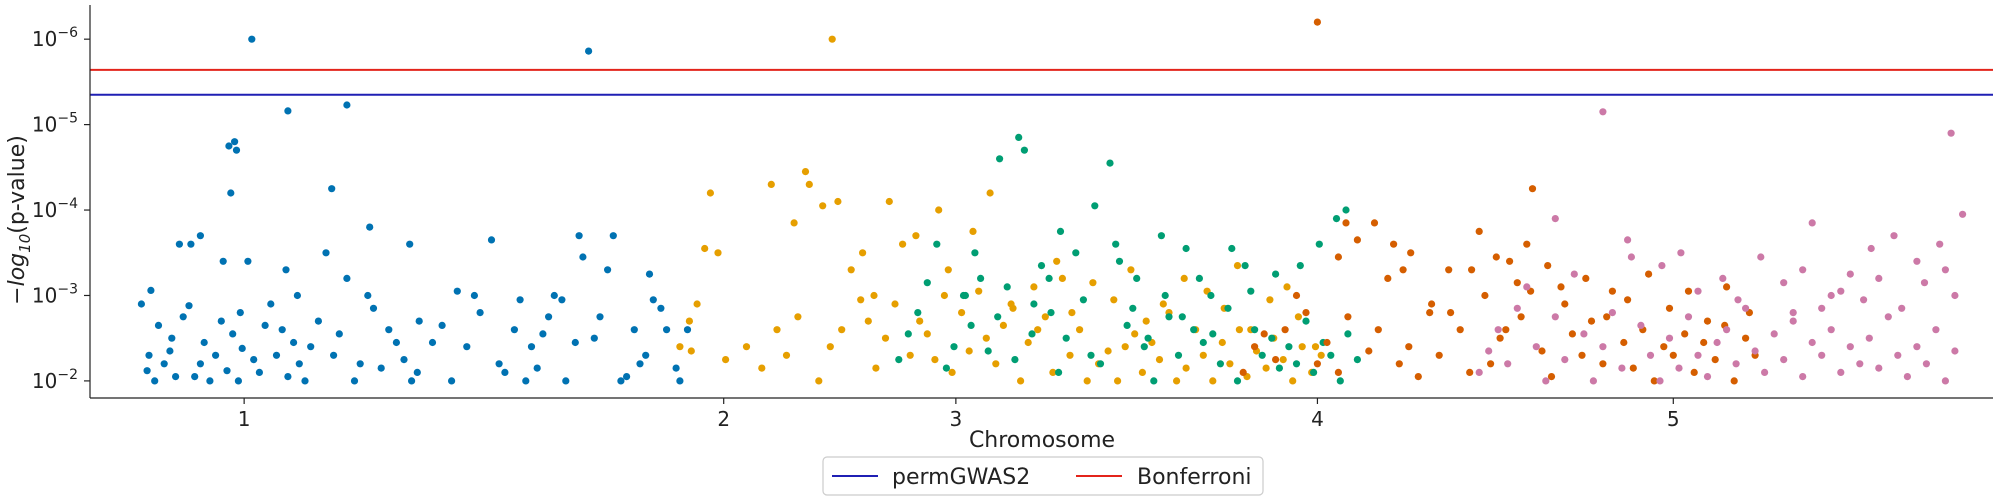 This screenshot has height=500, width=2000. I want to click on legend-label-bonferroni: Bonferroni, so click(1194, 477).